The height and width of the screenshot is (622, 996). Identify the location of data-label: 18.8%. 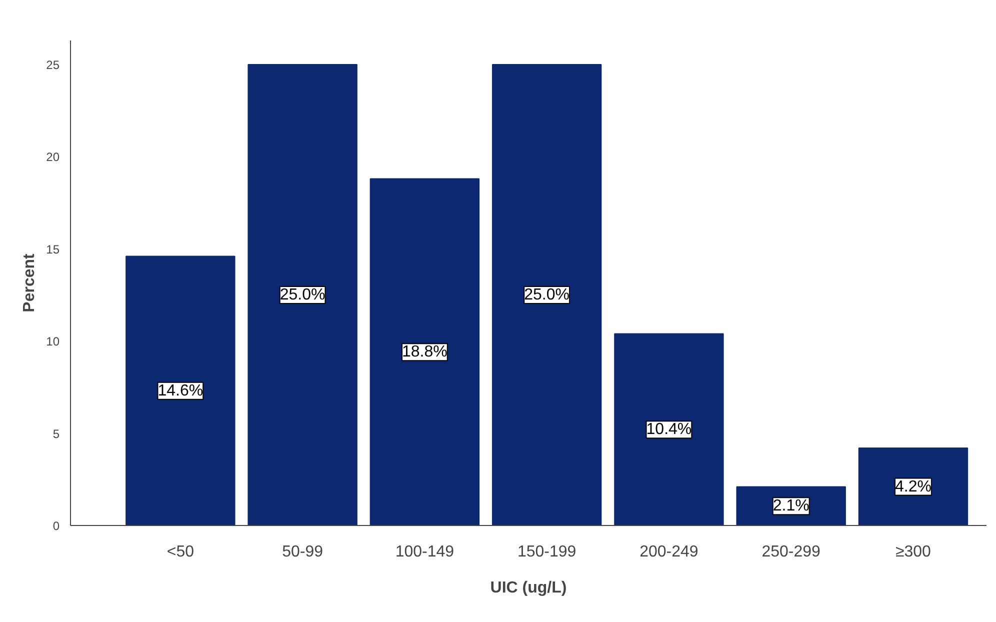
(425, 352).